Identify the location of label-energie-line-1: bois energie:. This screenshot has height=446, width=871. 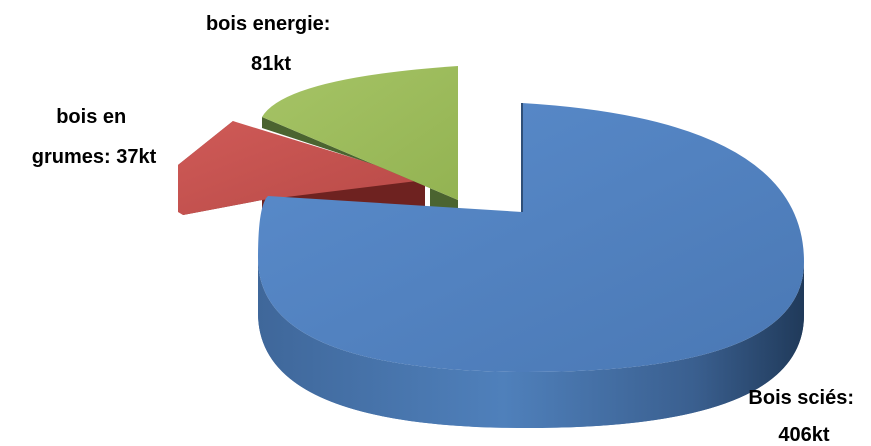
(268, 24).